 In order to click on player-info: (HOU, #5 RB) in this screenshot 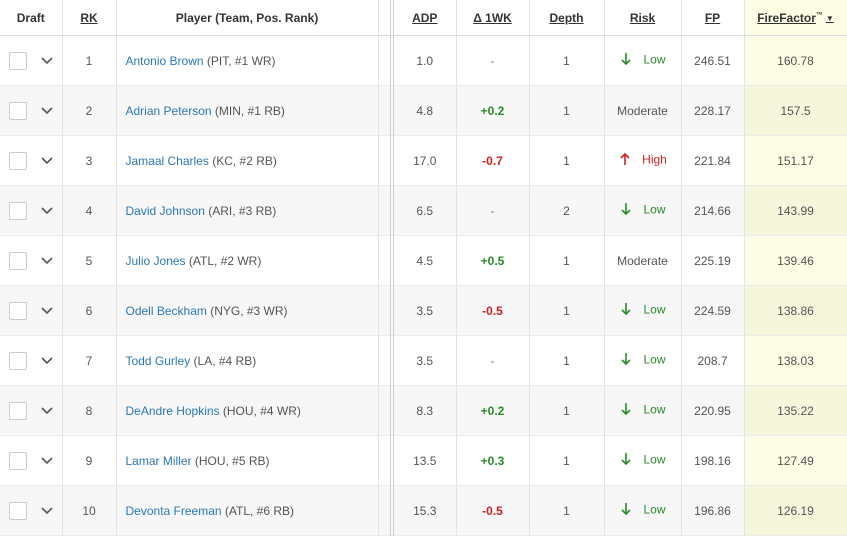, I will do `click(230, 460)`.